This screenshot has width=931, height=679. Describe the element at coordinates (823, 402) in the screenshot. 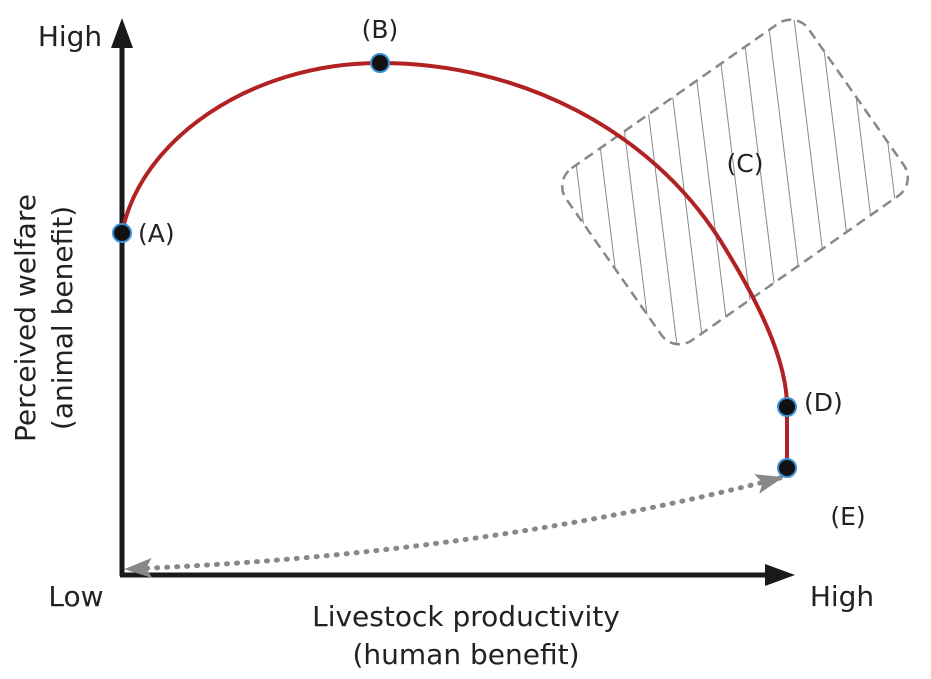

I see `point-label: (D)` at that location.